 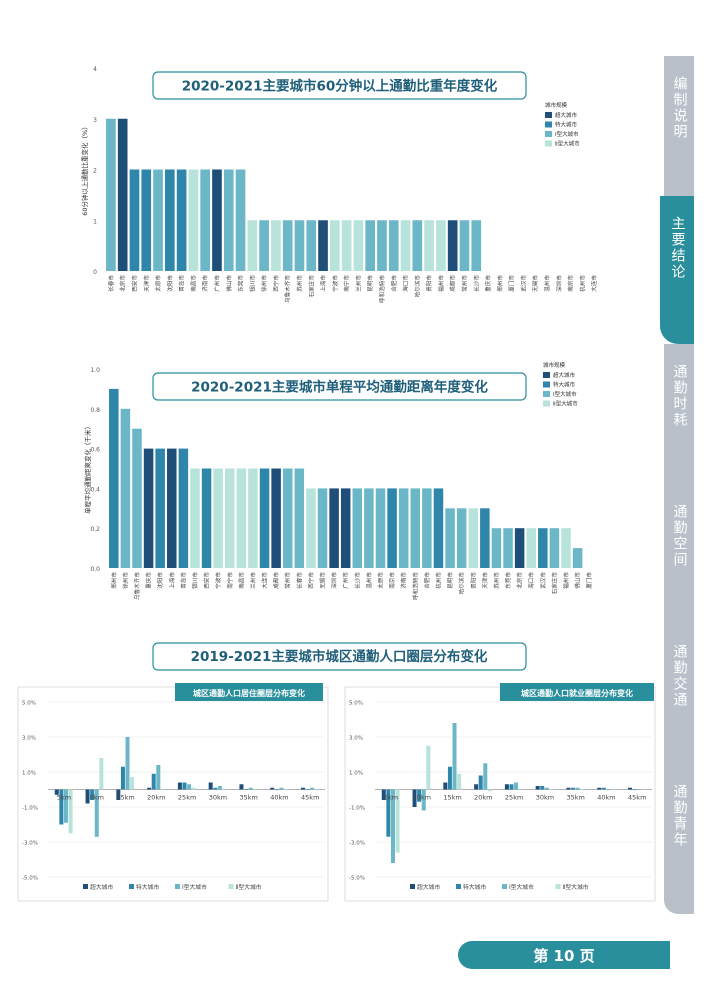 What do you see at coordinates (677, 270) in the screenshot?
I see `side-tab-conclusions: 主要结论` at bounding box center [677, 270].